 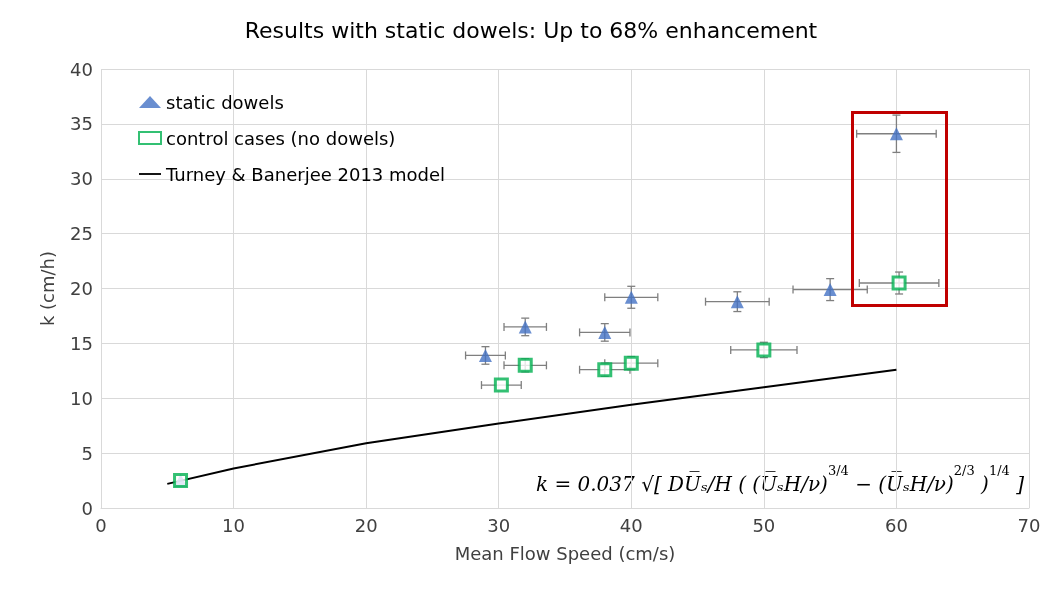 What do you see at coordinates (565, 553) in the screenshot?
I see `x-axis-title: Mean Flow Speed (cm/s)` at bounding box center [565, 553].